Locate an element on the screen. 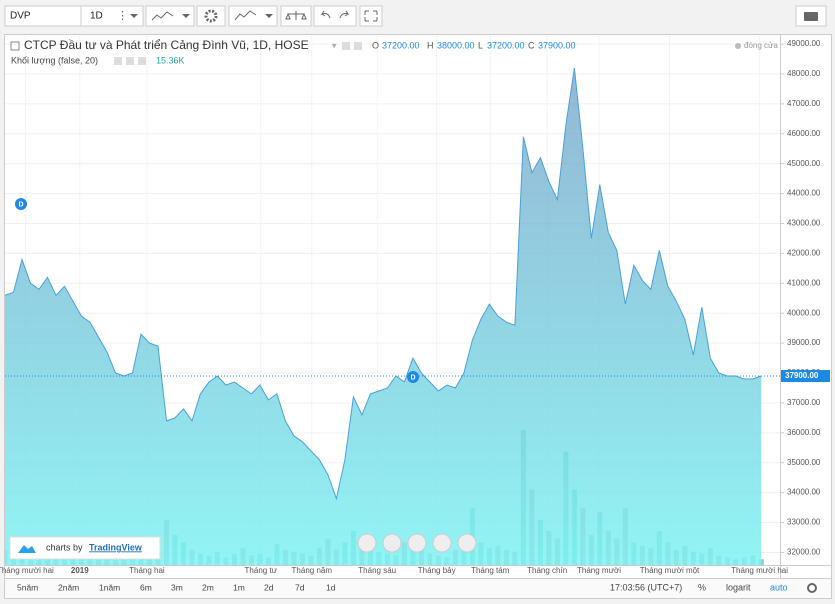 The height and width of the screenshot is (604, 835). branding-brand: TradingView is located at coordinates (116, 547).